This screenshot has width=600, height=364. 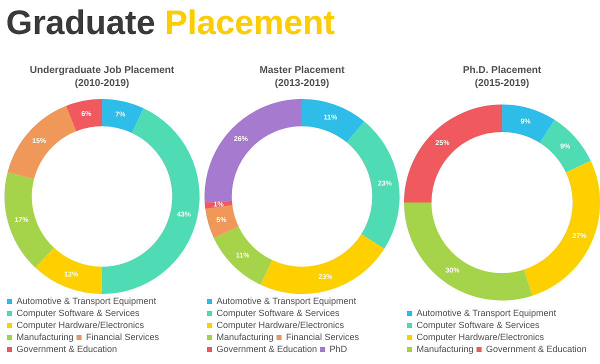 I want to click on chart-subtitle: (2015-2019), so click(x=502, y=83).